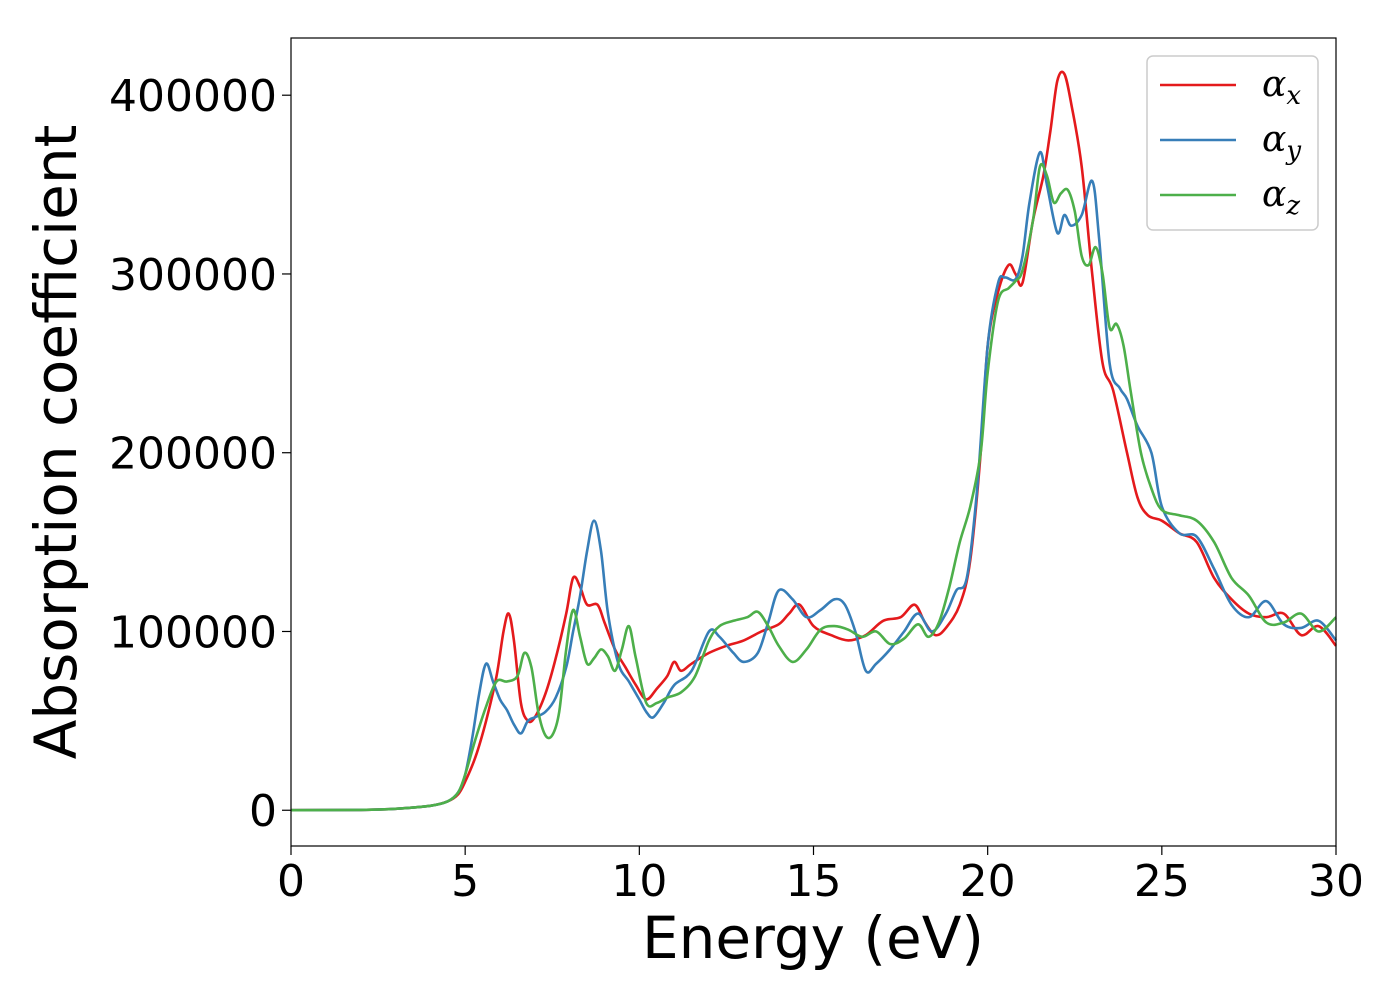  What do you see at coordinates (193, 96) in the screenshot?
I see `y-tick-label: 400000` at bounding box center [193, 96].